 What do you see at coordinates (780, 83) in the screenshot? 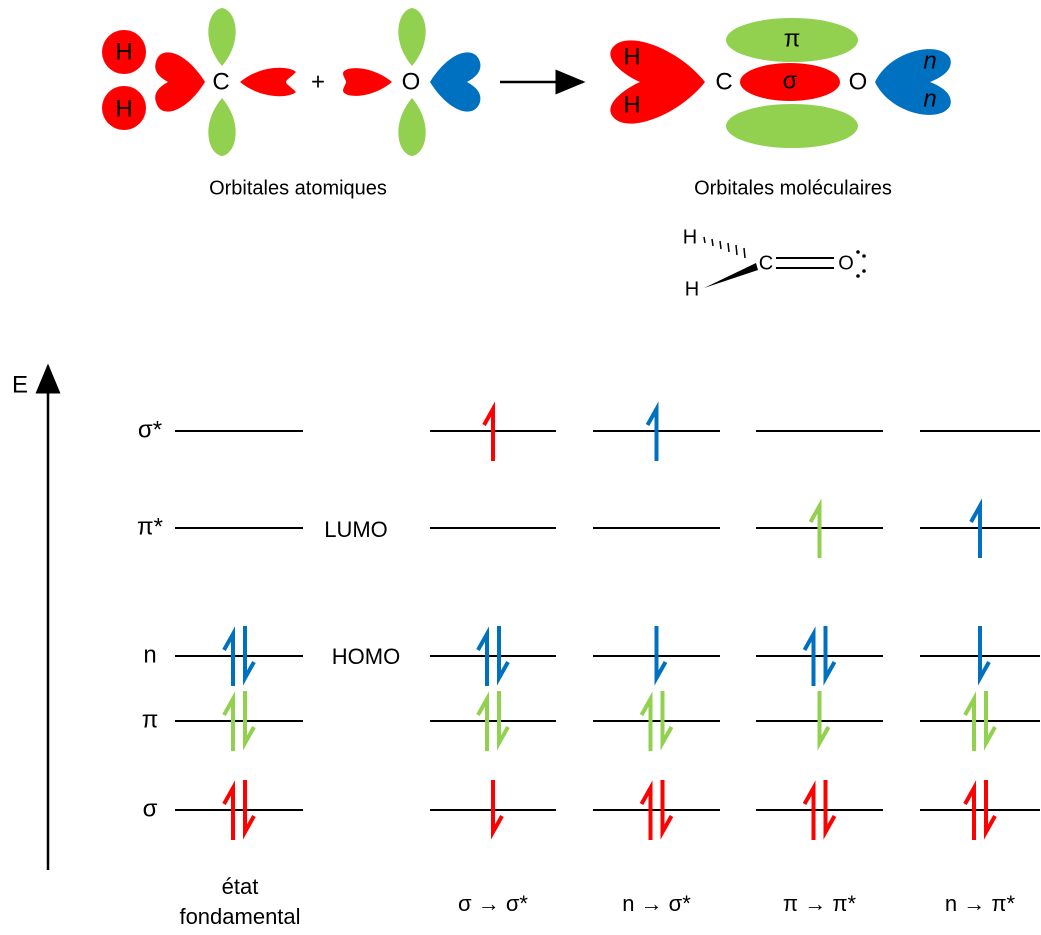
I see `molecular-orbitals: H H C π σ O n n` at bounding box center [780, 83].